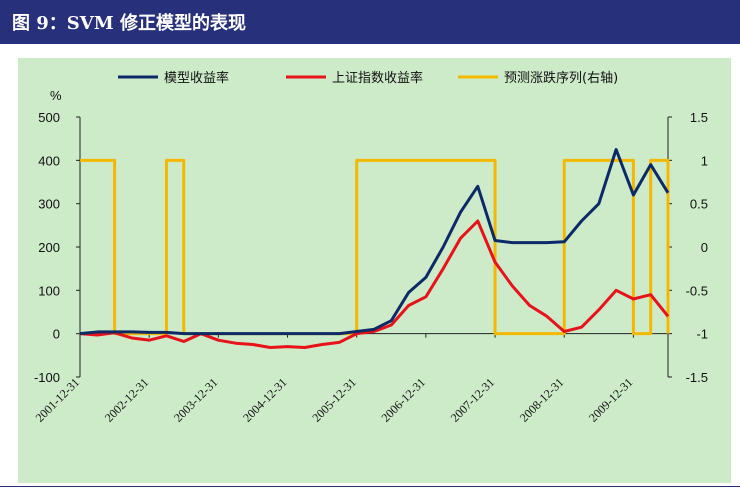 The height and width of the screenshot is (489, 740). Describe the element at coordinates (129, 23) in the screenshot. I see `figure-title: 图 9：SVM 修正模型的表现` at that location.